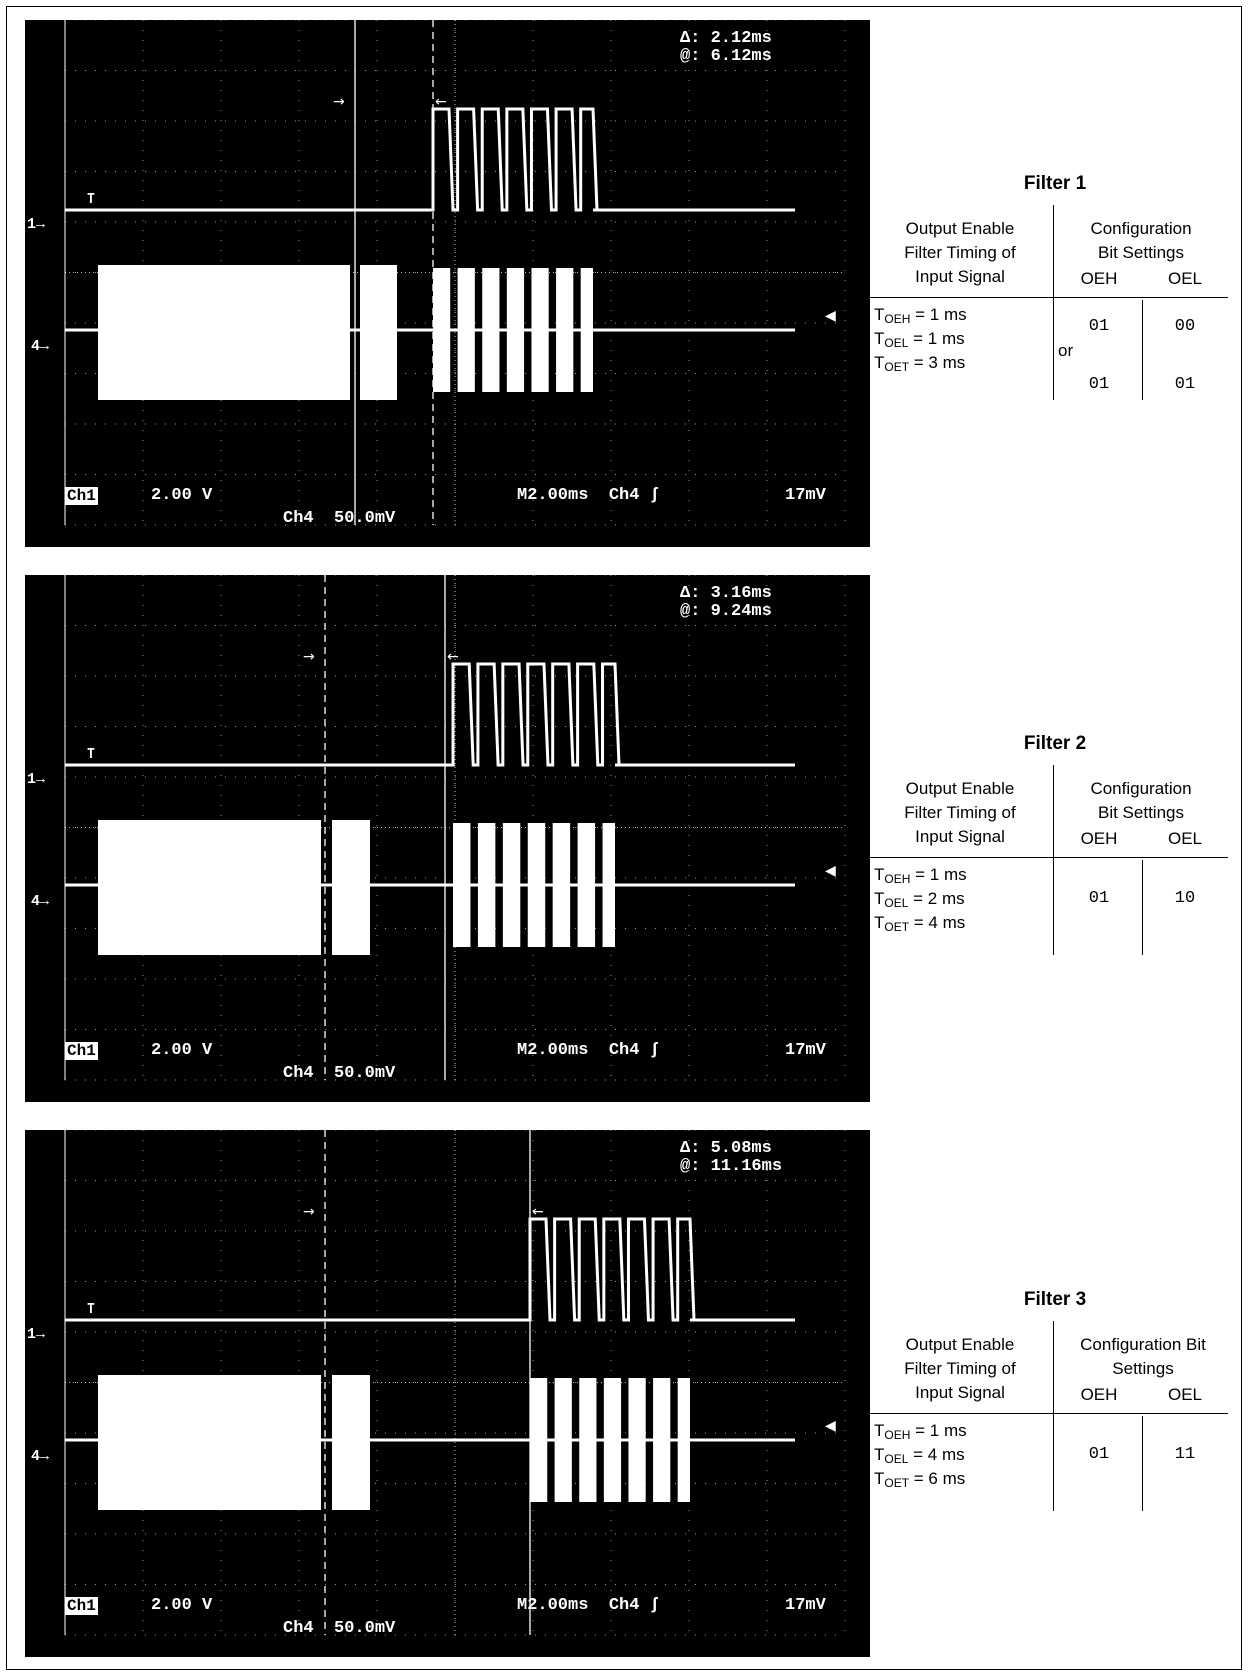 This screenshot has height=1676, width=1248. I want to click on at-readout: @: 9.24ms, so click(726, 611).